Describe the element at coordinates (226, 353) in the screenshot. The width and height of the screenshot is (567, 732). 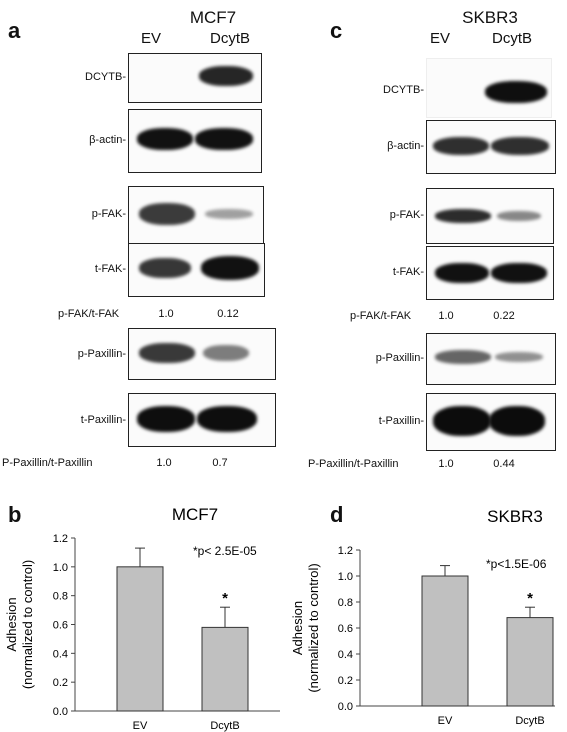
I see `band-a-ppax-dcytb` at that location.